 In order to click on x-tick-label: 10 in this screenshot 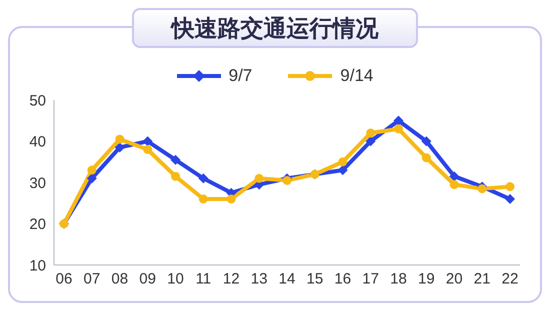, I will do `click(175, 279)`.